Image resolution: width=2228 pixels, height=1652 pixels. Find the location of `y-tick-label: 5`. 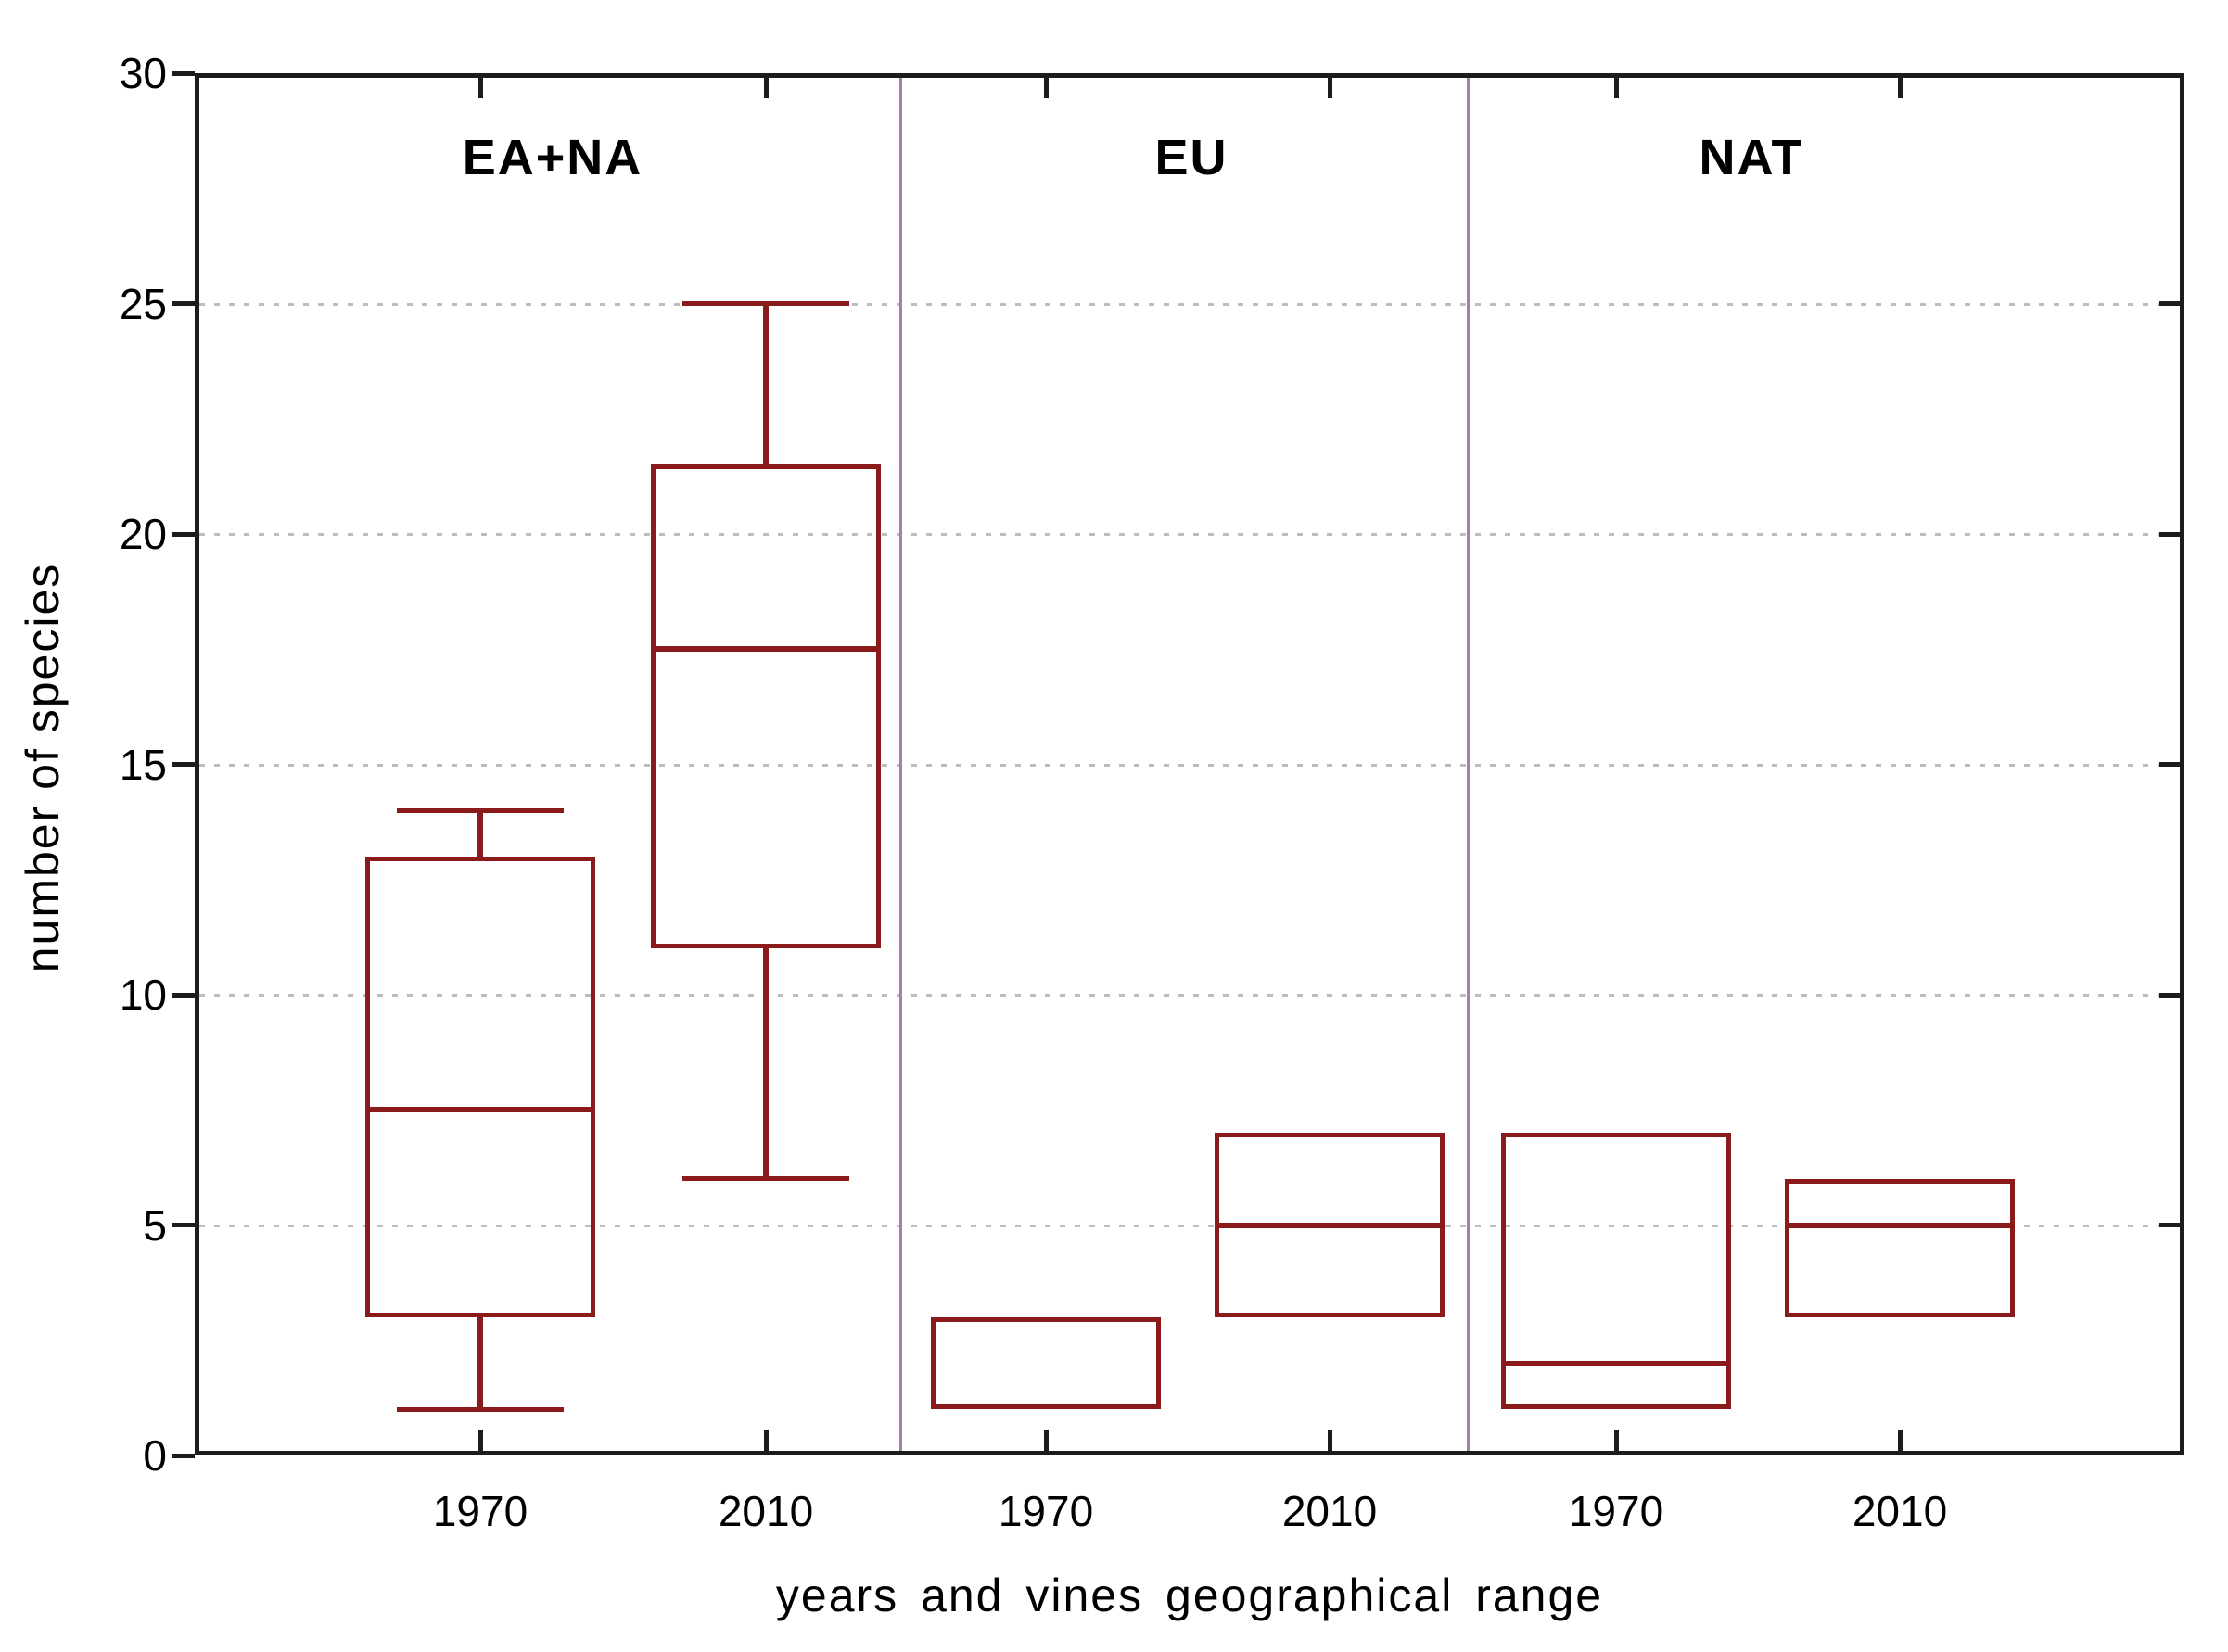

y-tick-label: 5 is located at coordinates (155, 1226).